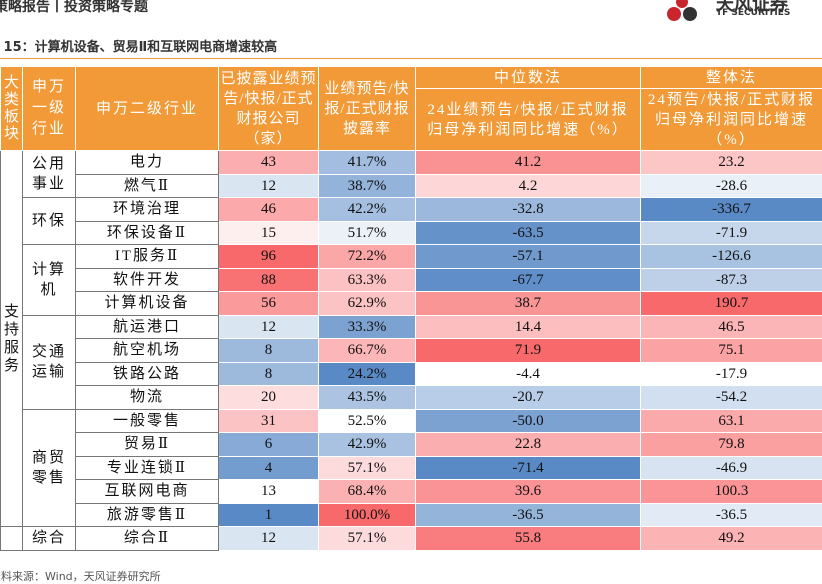 The image size is (822, 584). Describe the element at coordinates (367, 398) in the screenshot. I see `value-cell: 43.5%` at that location.